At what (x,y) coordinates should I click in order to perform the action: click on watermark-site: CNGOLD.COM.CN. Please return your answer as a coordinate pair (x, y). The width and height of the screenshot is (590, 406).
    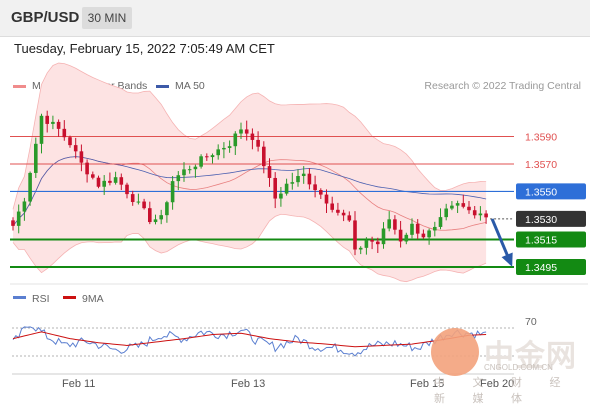
    Looking at the image, I should click on (518, 367).